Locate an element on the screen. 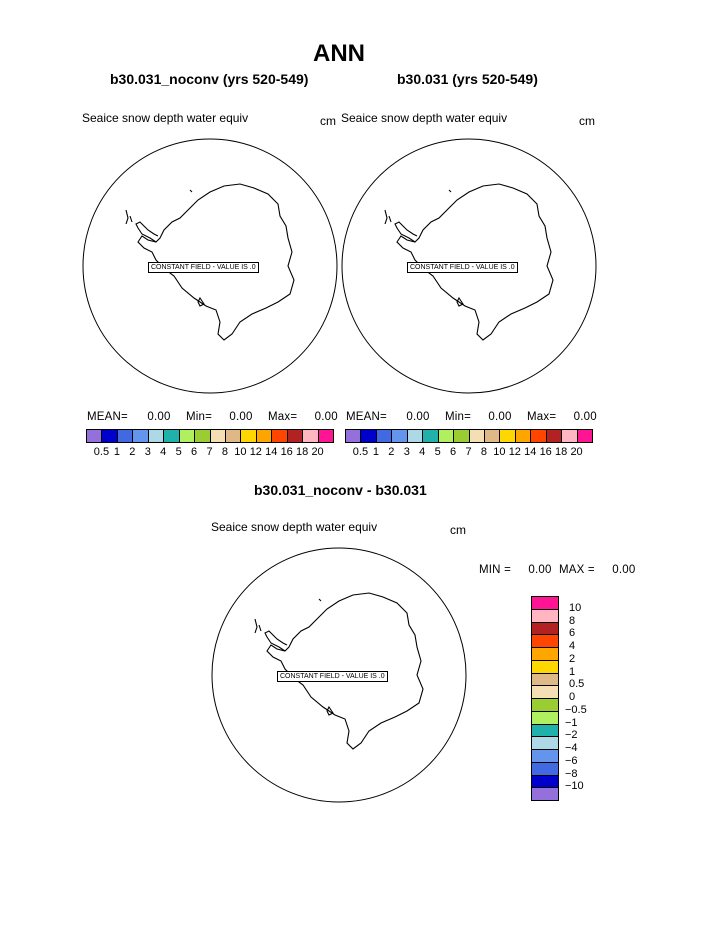  difference-variable: Seaice snow depth water equiv is located at coordinates (294, 527).